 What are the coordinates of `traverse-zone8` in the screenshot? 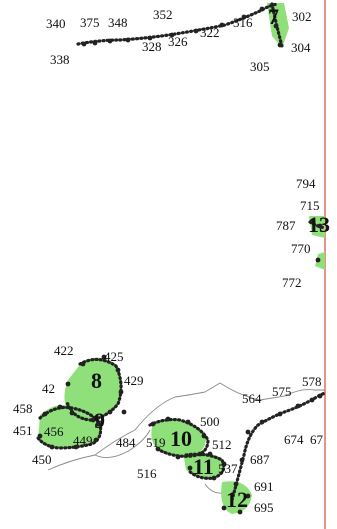 It's located at (94, 389).